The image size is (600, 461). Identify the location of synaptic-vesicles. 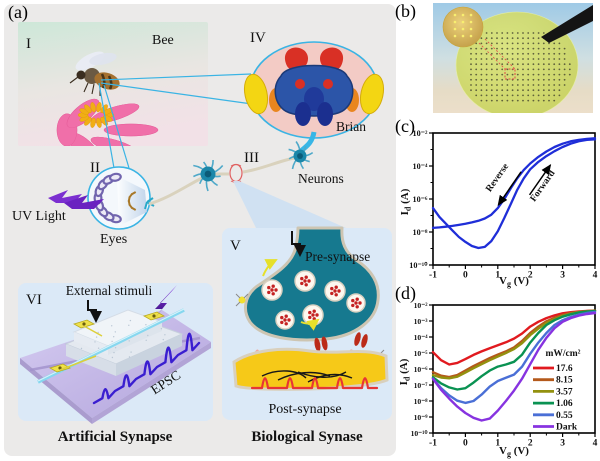
(313, 300).